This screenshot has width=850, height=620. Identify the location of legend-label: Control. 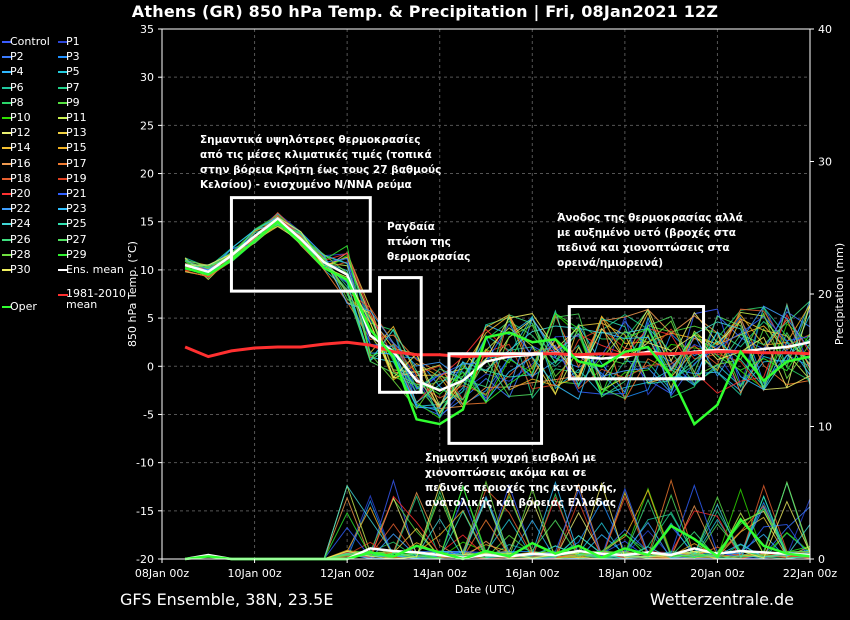
(30, 41).